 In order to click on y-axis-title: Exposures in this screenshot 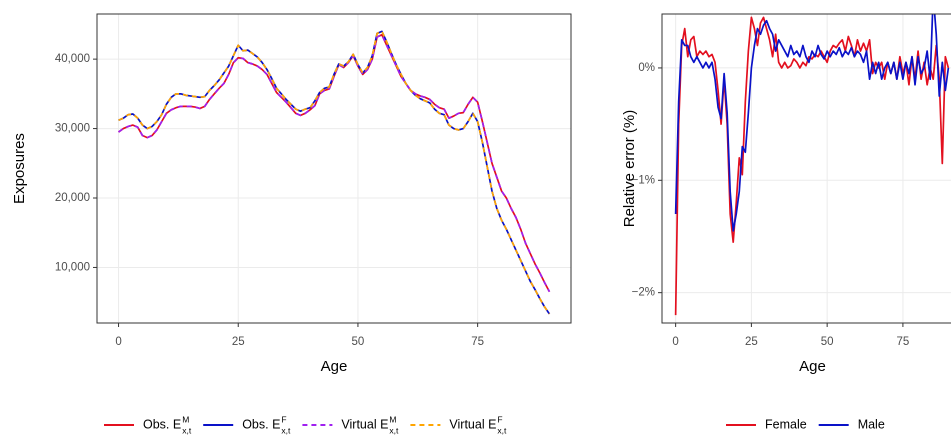, I will do `click(19, 168)`.